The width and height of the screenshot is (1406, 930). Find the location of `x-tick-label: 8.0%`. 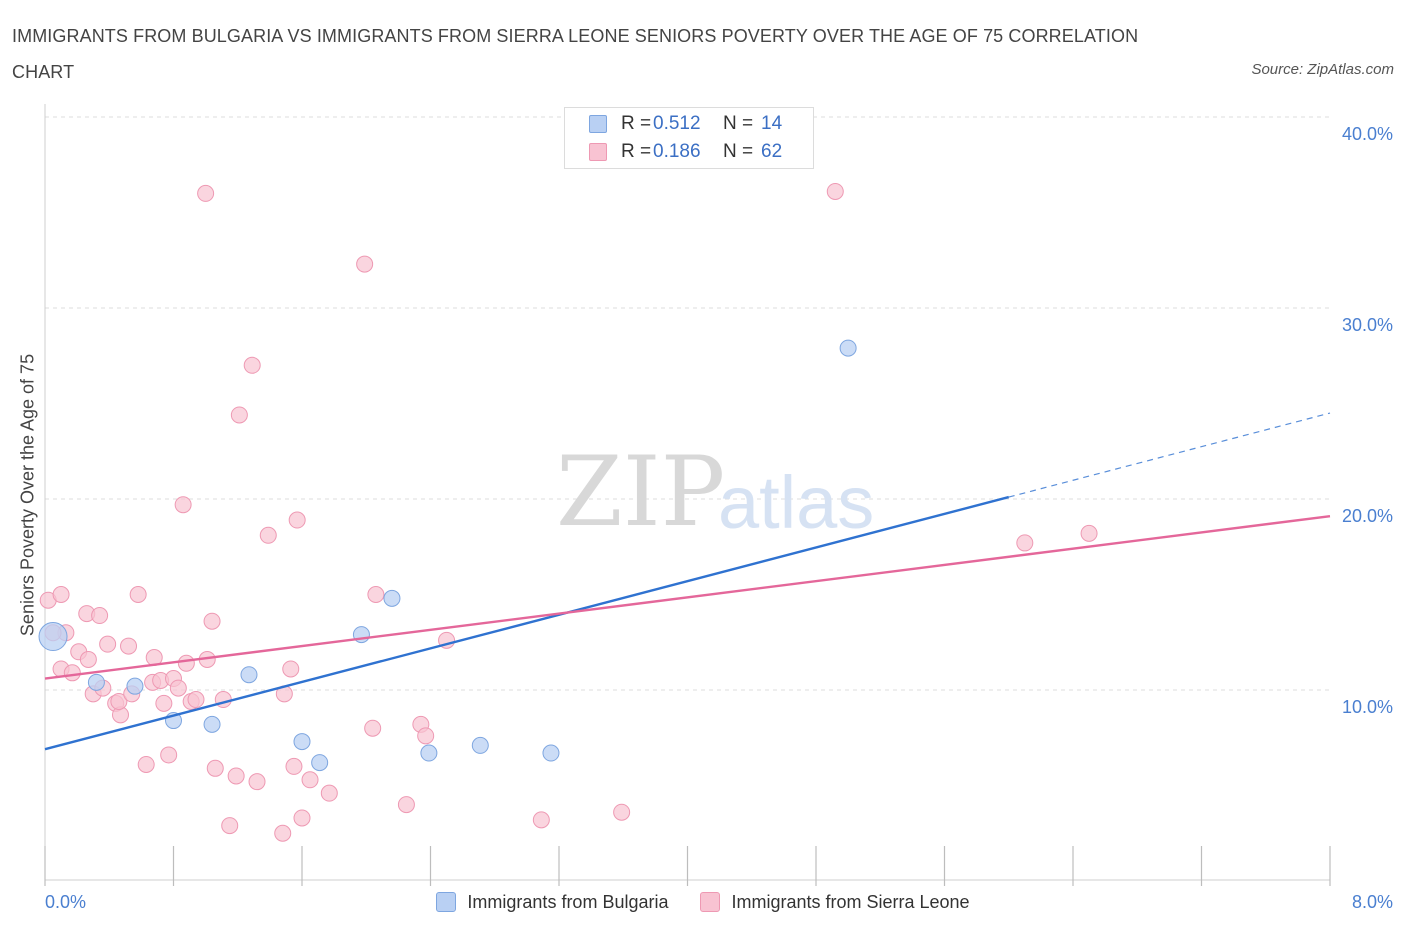

x-tick-label: 8.0% is located at coordinates (1372, 902).